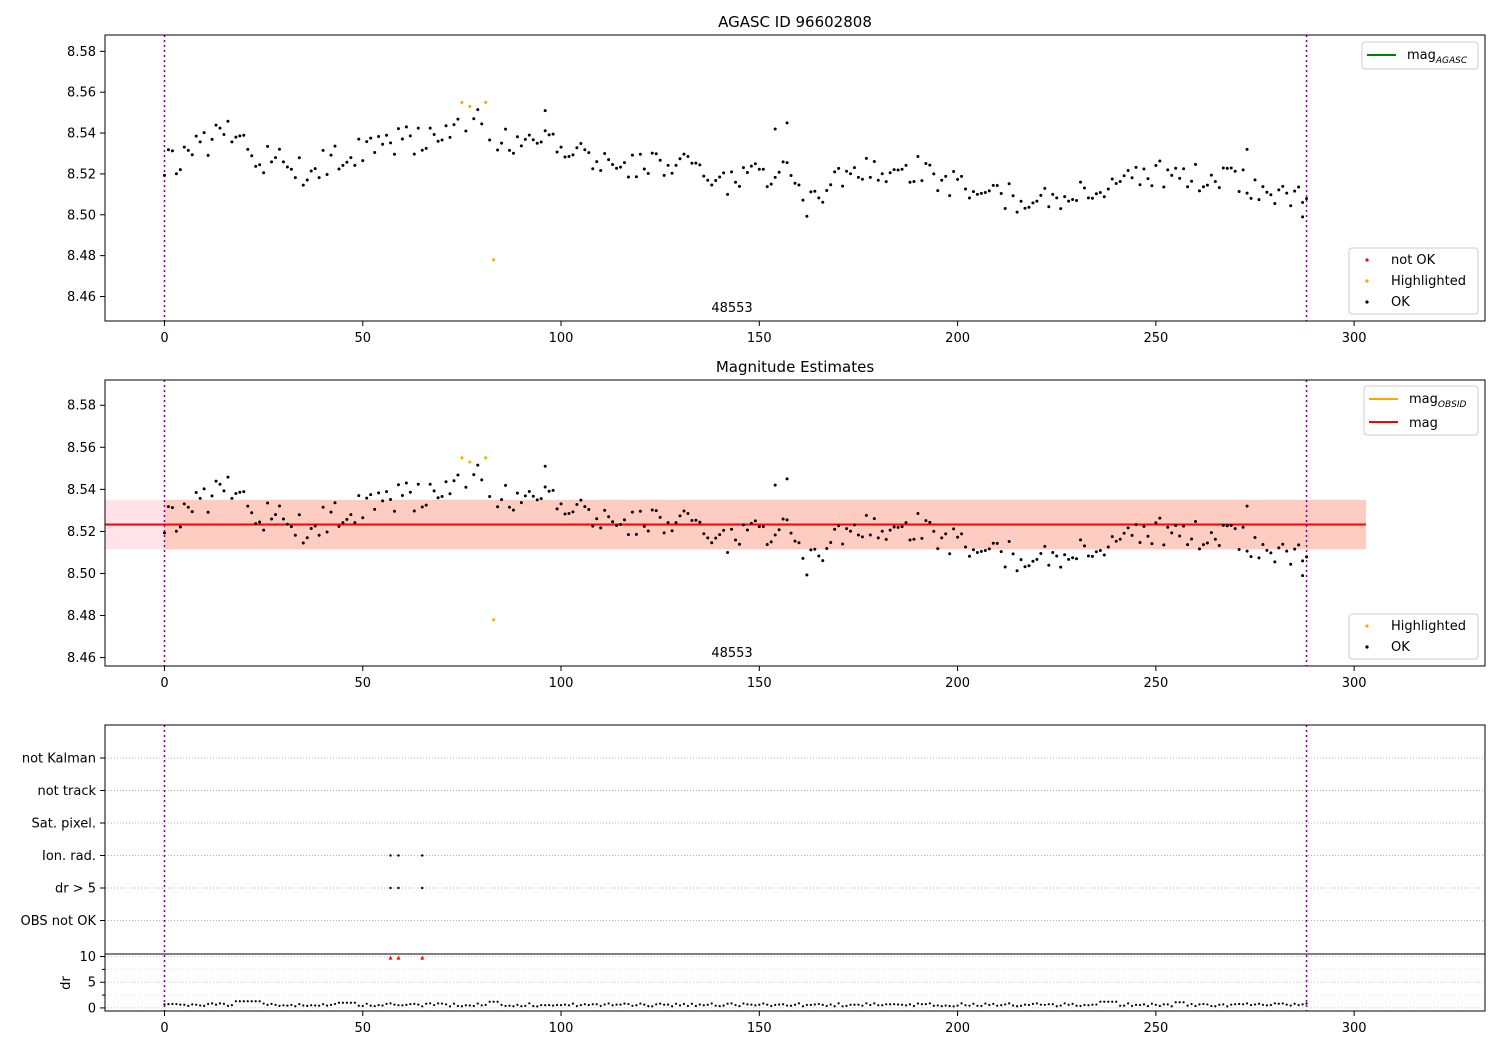 The width and height of the screenshot is (1500, 1050). What do you see at coordinates (75, 889) in the screenshot?
I see `flag-category-label: dr > 5` at bounding box center [75, 889].